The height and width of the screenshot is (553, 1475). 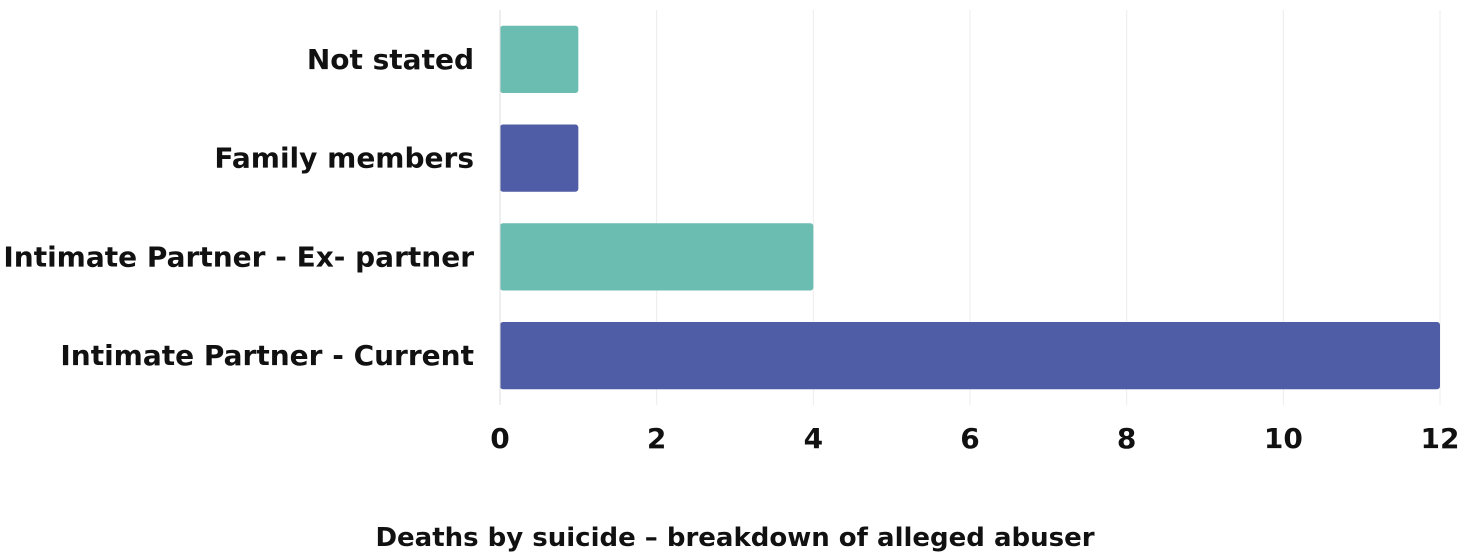 I want to click on x-tick-label: 2, so click(x=656, y=438).